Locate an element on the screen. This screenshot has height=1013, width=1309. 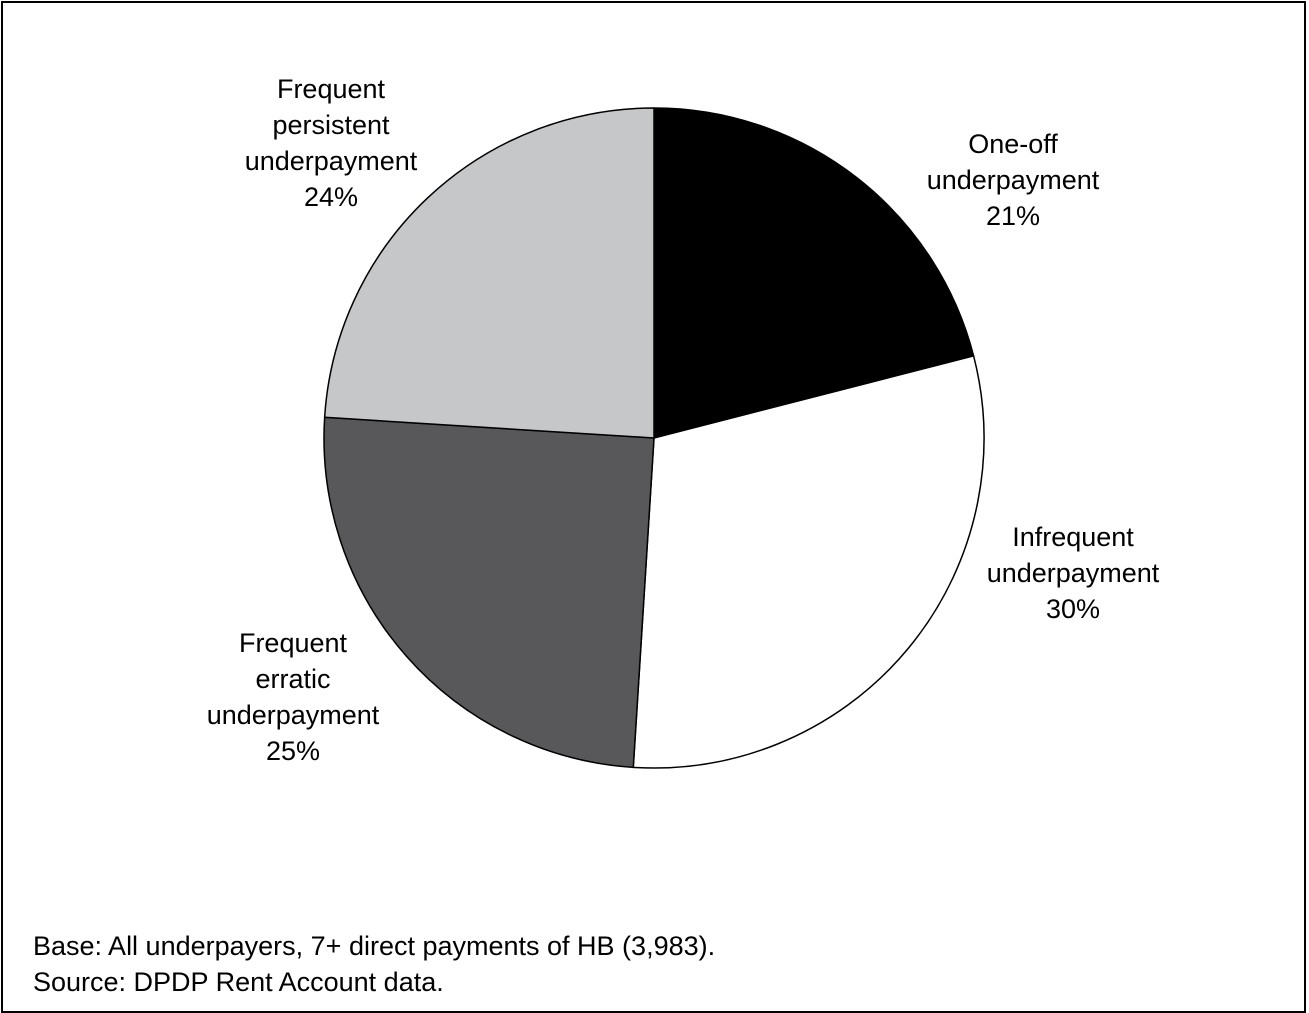
slice-label-1: One-off underpayment 21% is located at coordinates (1013, 180).